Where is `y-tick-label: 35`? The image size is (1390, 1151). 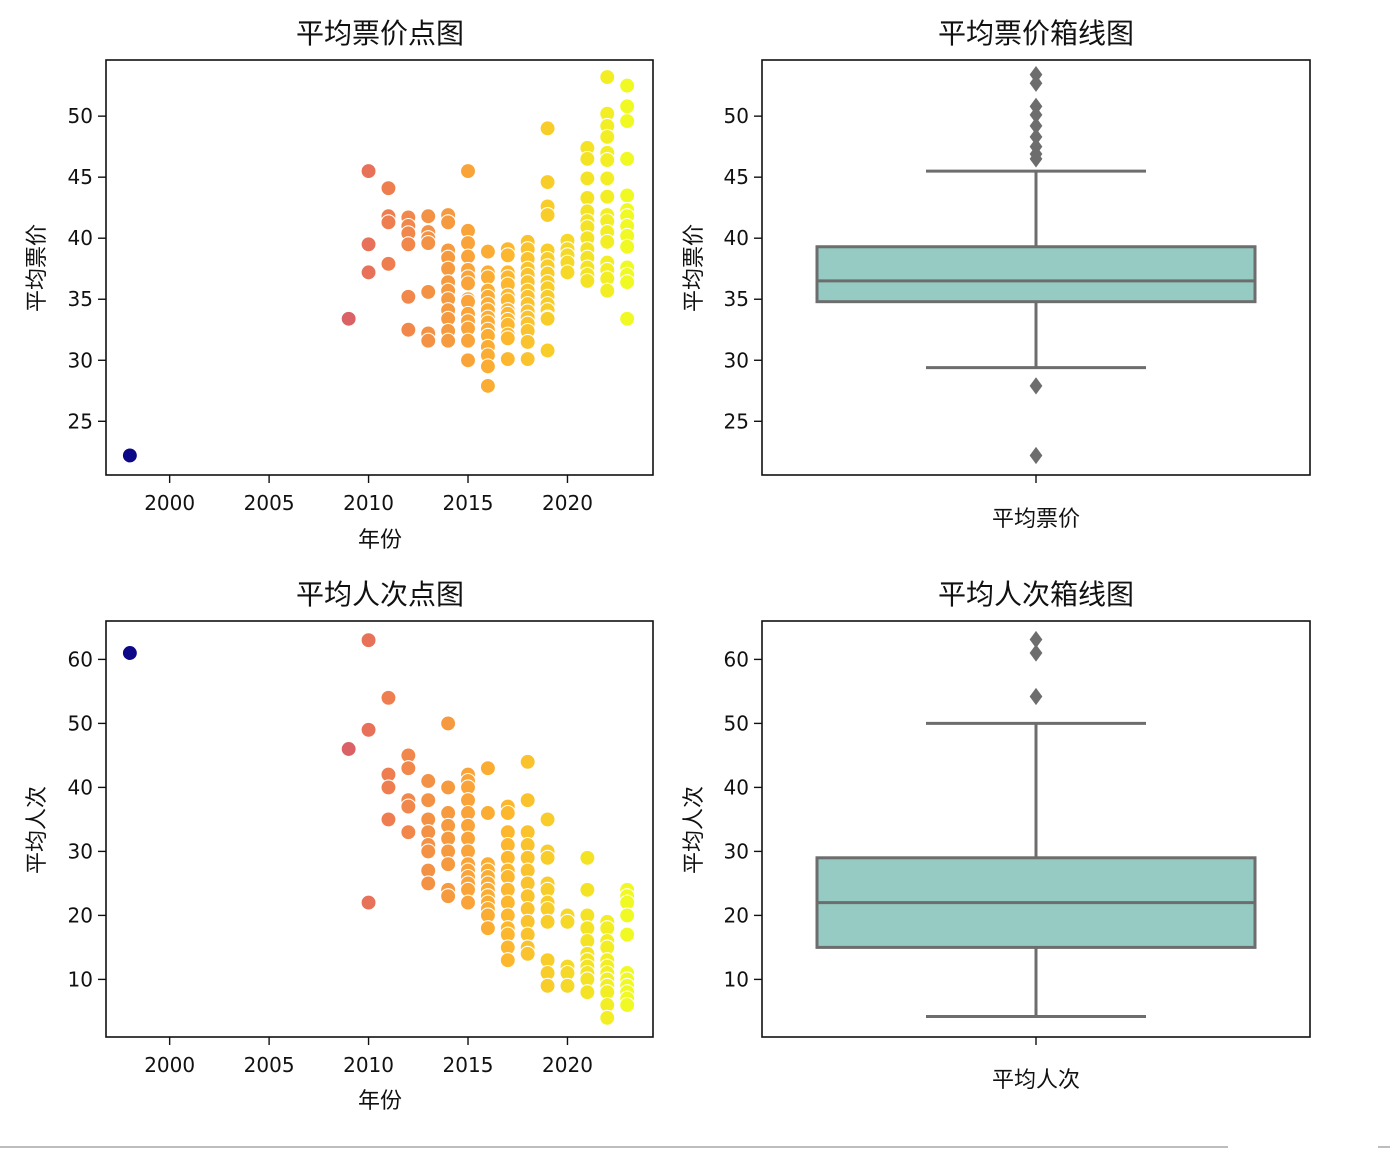
y-tick-label: 35 is located at coordinates (736, 299).